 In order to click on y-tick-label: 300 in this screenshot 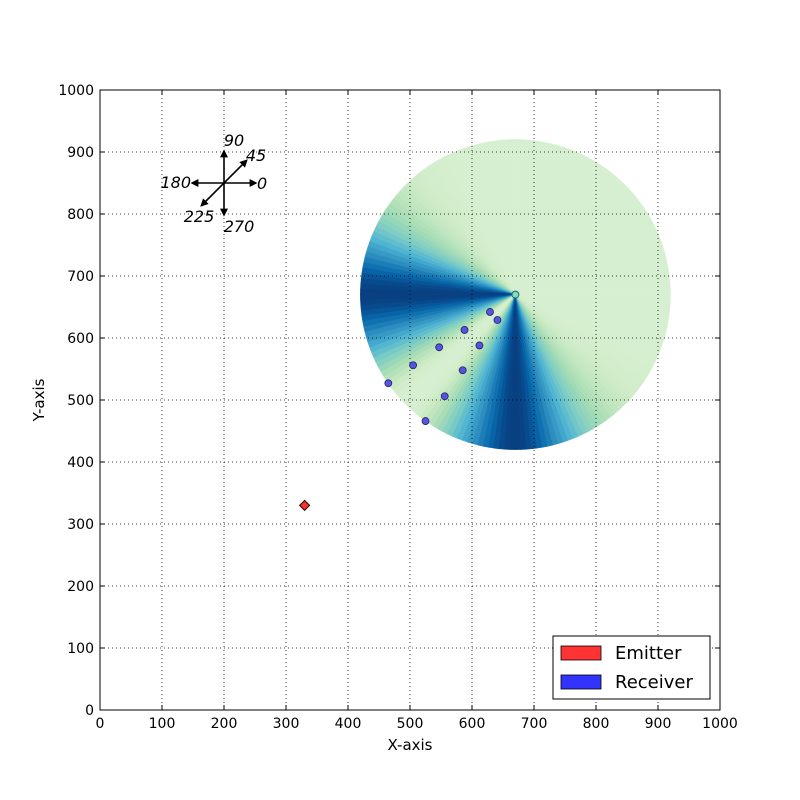, I will do `click(80, 525)`.